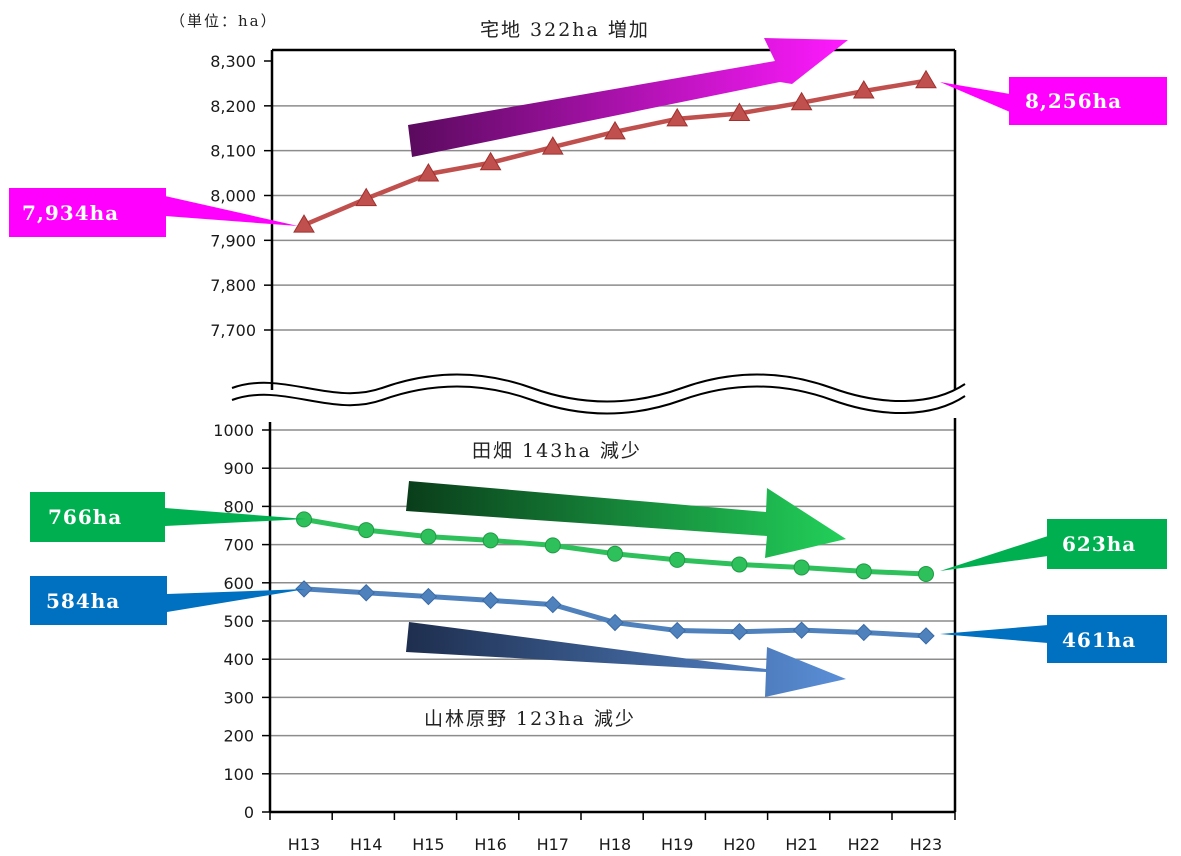 The height and width of the screenshot is (856, 1181). I want to click on x-tick-label: H17, so click(553, 844).